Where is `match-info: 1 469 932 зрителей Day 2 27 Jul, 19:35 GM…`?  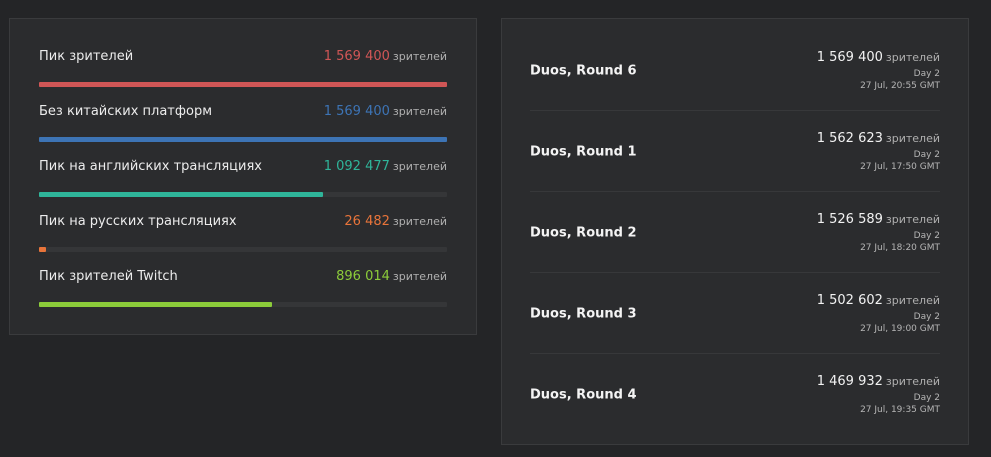
match-info: 1 469 932 зрителей Day 2 27 Jul, 19:35 GM… is located at coordinates (878, 395).